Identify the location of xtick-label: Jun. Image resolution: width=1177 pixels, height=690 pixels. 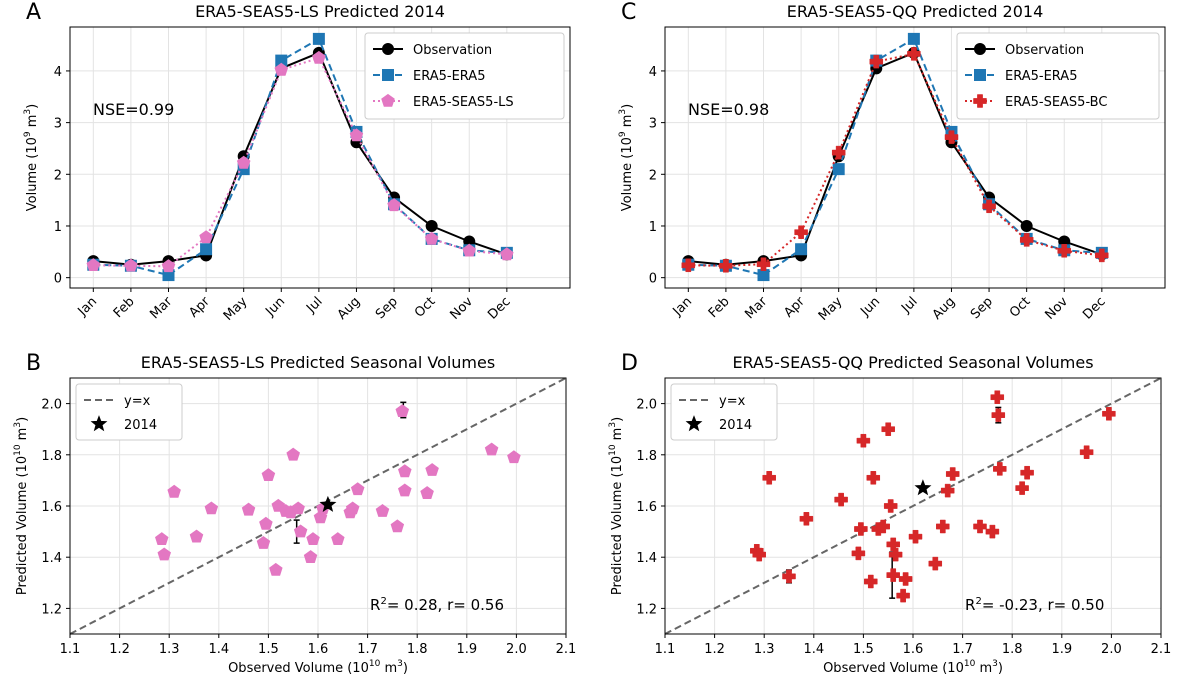
(870, 307).